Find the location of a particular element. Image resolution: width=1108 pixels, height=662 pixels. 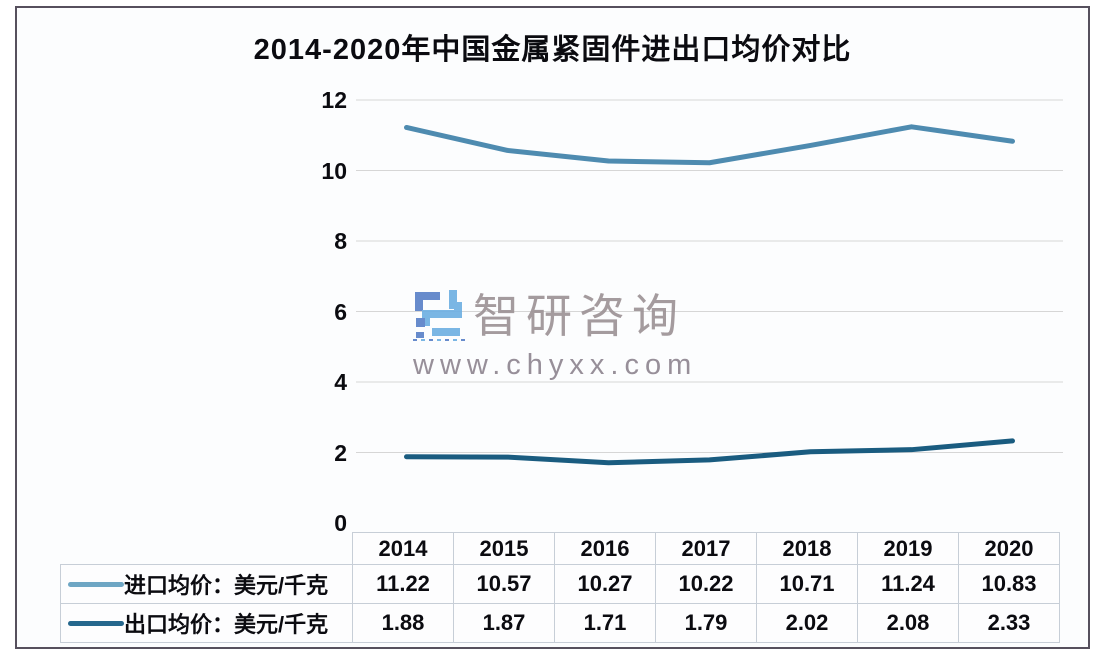

legend-inner-import: 进口均价：美元/千克 is located at coordinates (206, 584).